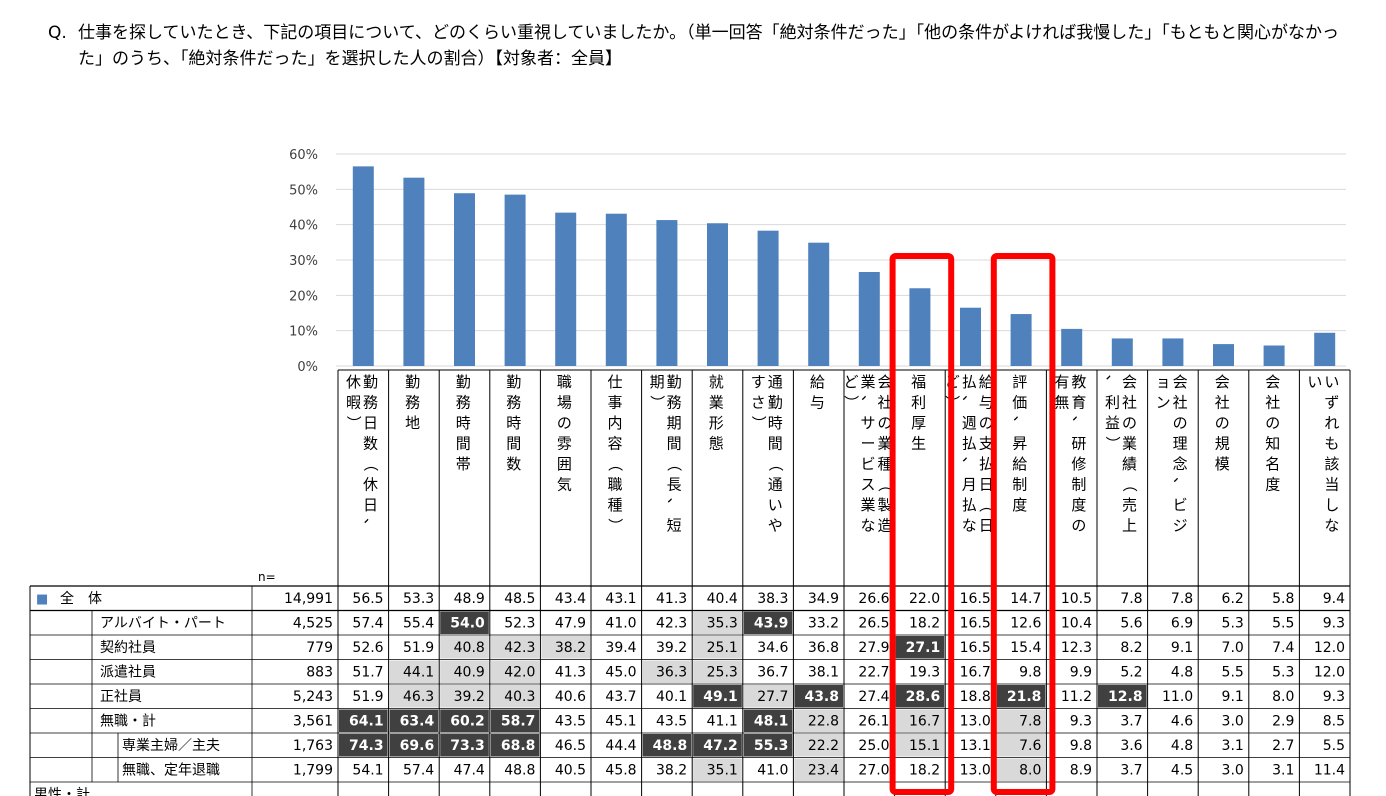 The height and width of the screenshot is (796, 1386). What do you see at coordinates (1024, 697) in the screenshot?
I see `table-cell-value: 21.8` at bounding box center [1024, 697].